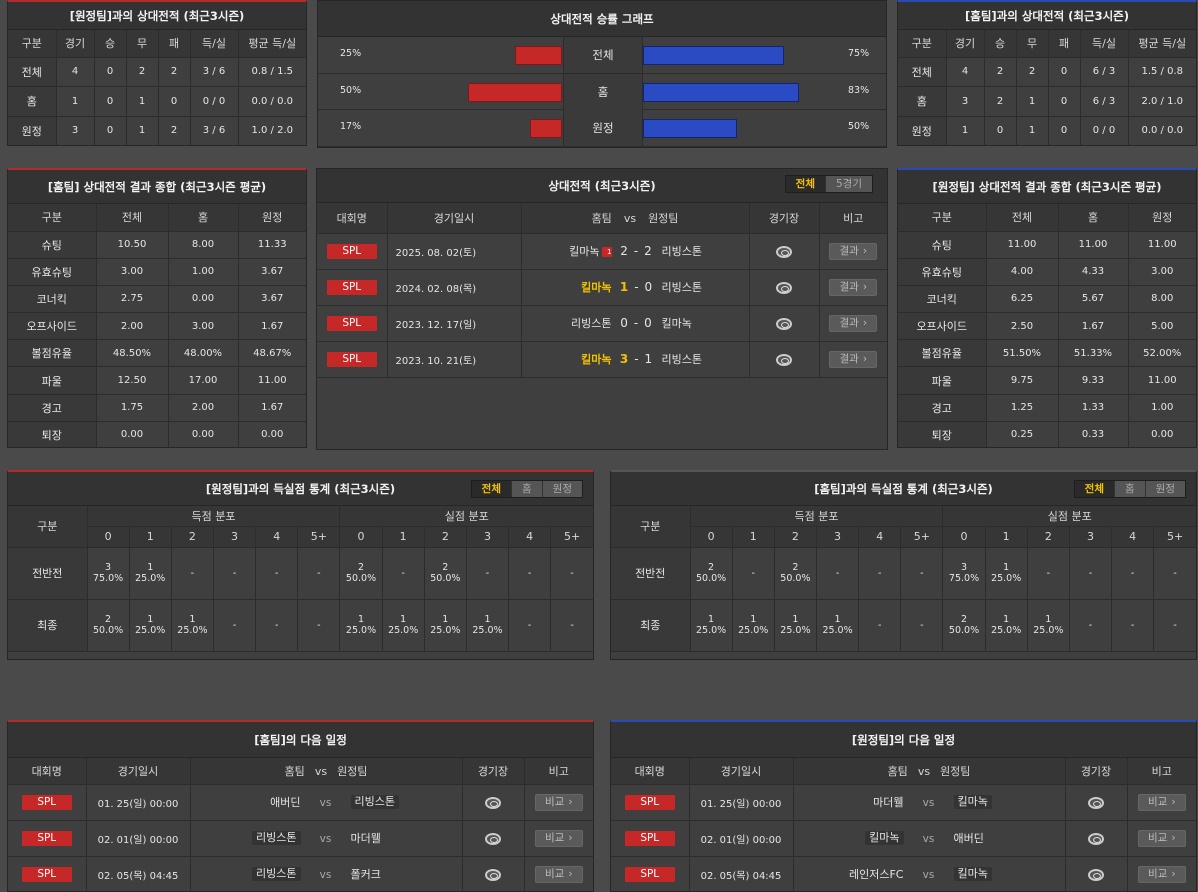  Describe the element at coordinates (365, 838) in the screenshot. I see `away-team: 마더웰` at that location.